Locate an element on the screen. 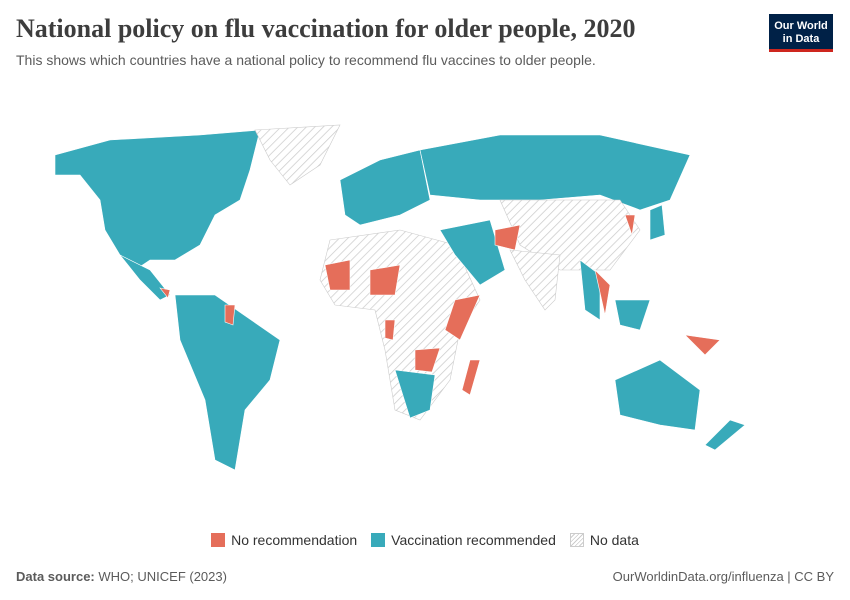 Image resolution: width=850 pixels, height=600 pixels. legend-label: No recommendation is located at coordinates (294, 540).